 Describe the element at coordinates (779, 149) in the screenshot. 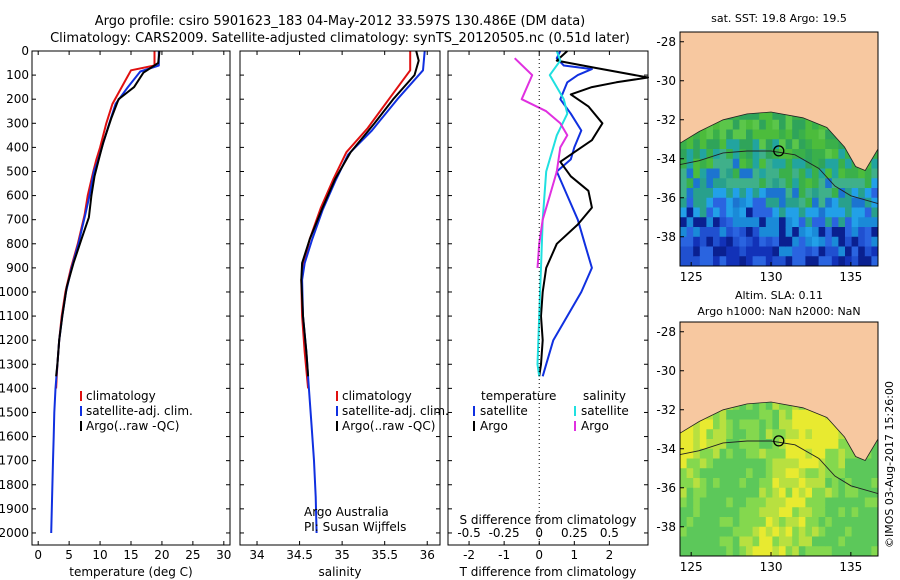

I see `map-frame` at that location.